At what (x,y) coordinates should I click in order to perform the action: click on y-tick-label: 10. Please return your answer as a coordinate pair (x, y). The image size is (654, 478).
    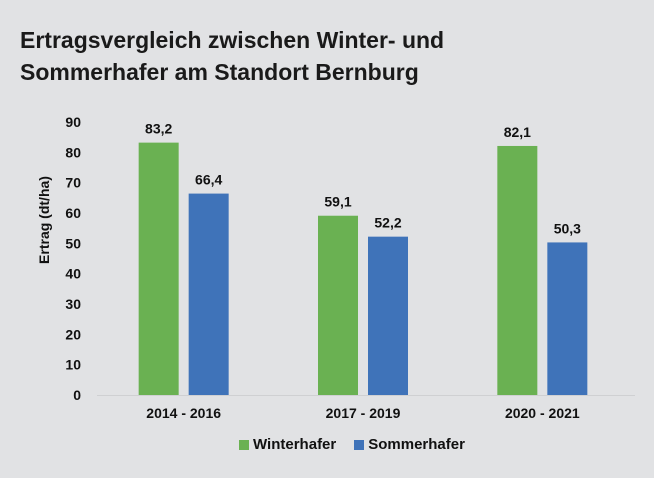
    Looking at the image, I should click on (73, 365).